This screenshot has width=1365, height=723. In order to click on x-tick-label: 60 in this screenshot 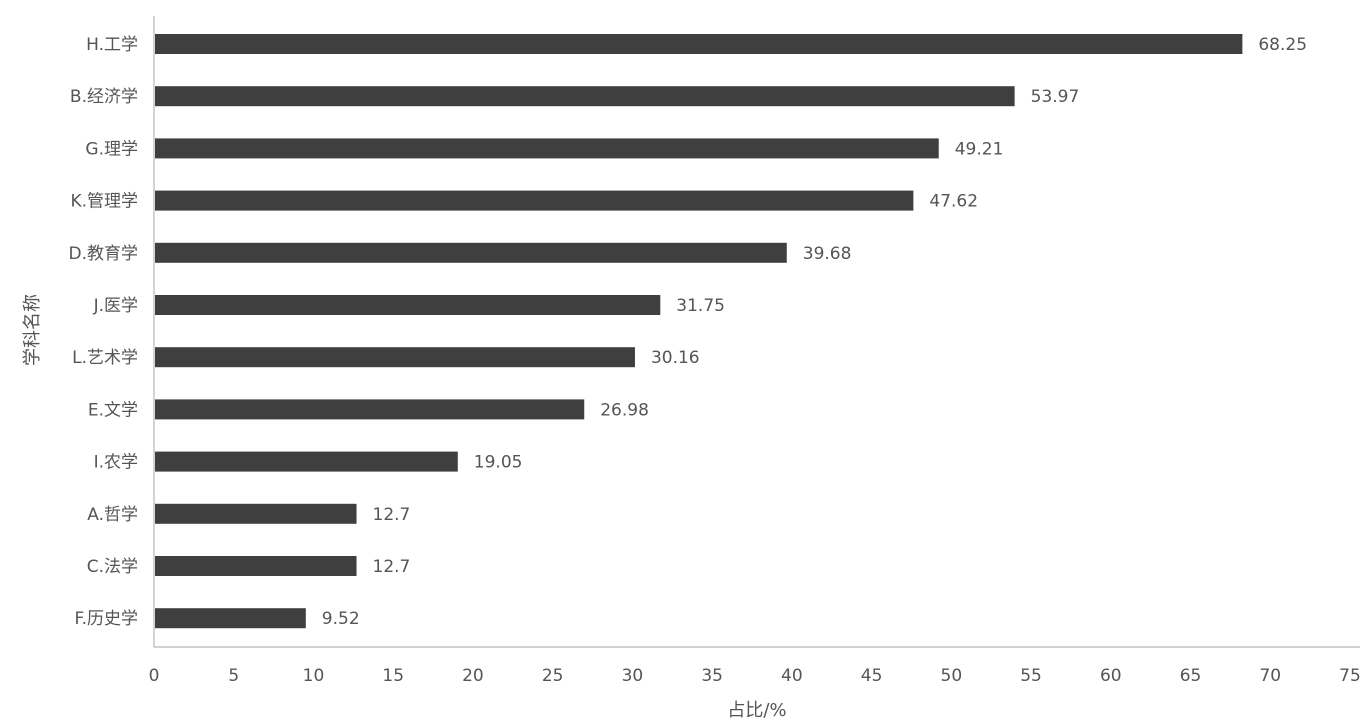, I will do `click(1111, 676)`.